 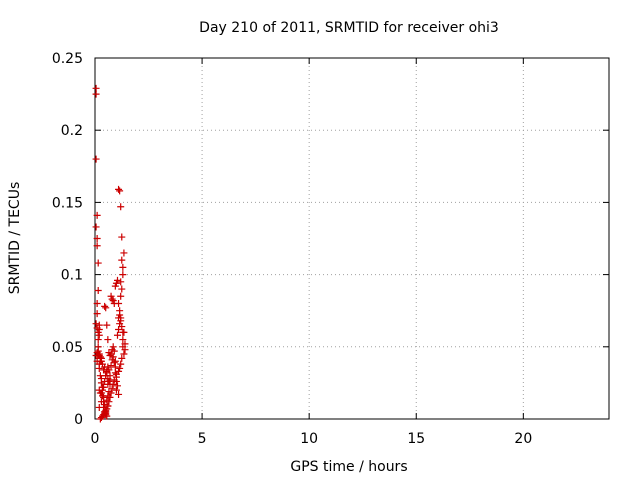 What do you see at coordinates (72, 276) in the screenshot?
I see `y-tick-label: 0.1` at bounding box center [72, 276].